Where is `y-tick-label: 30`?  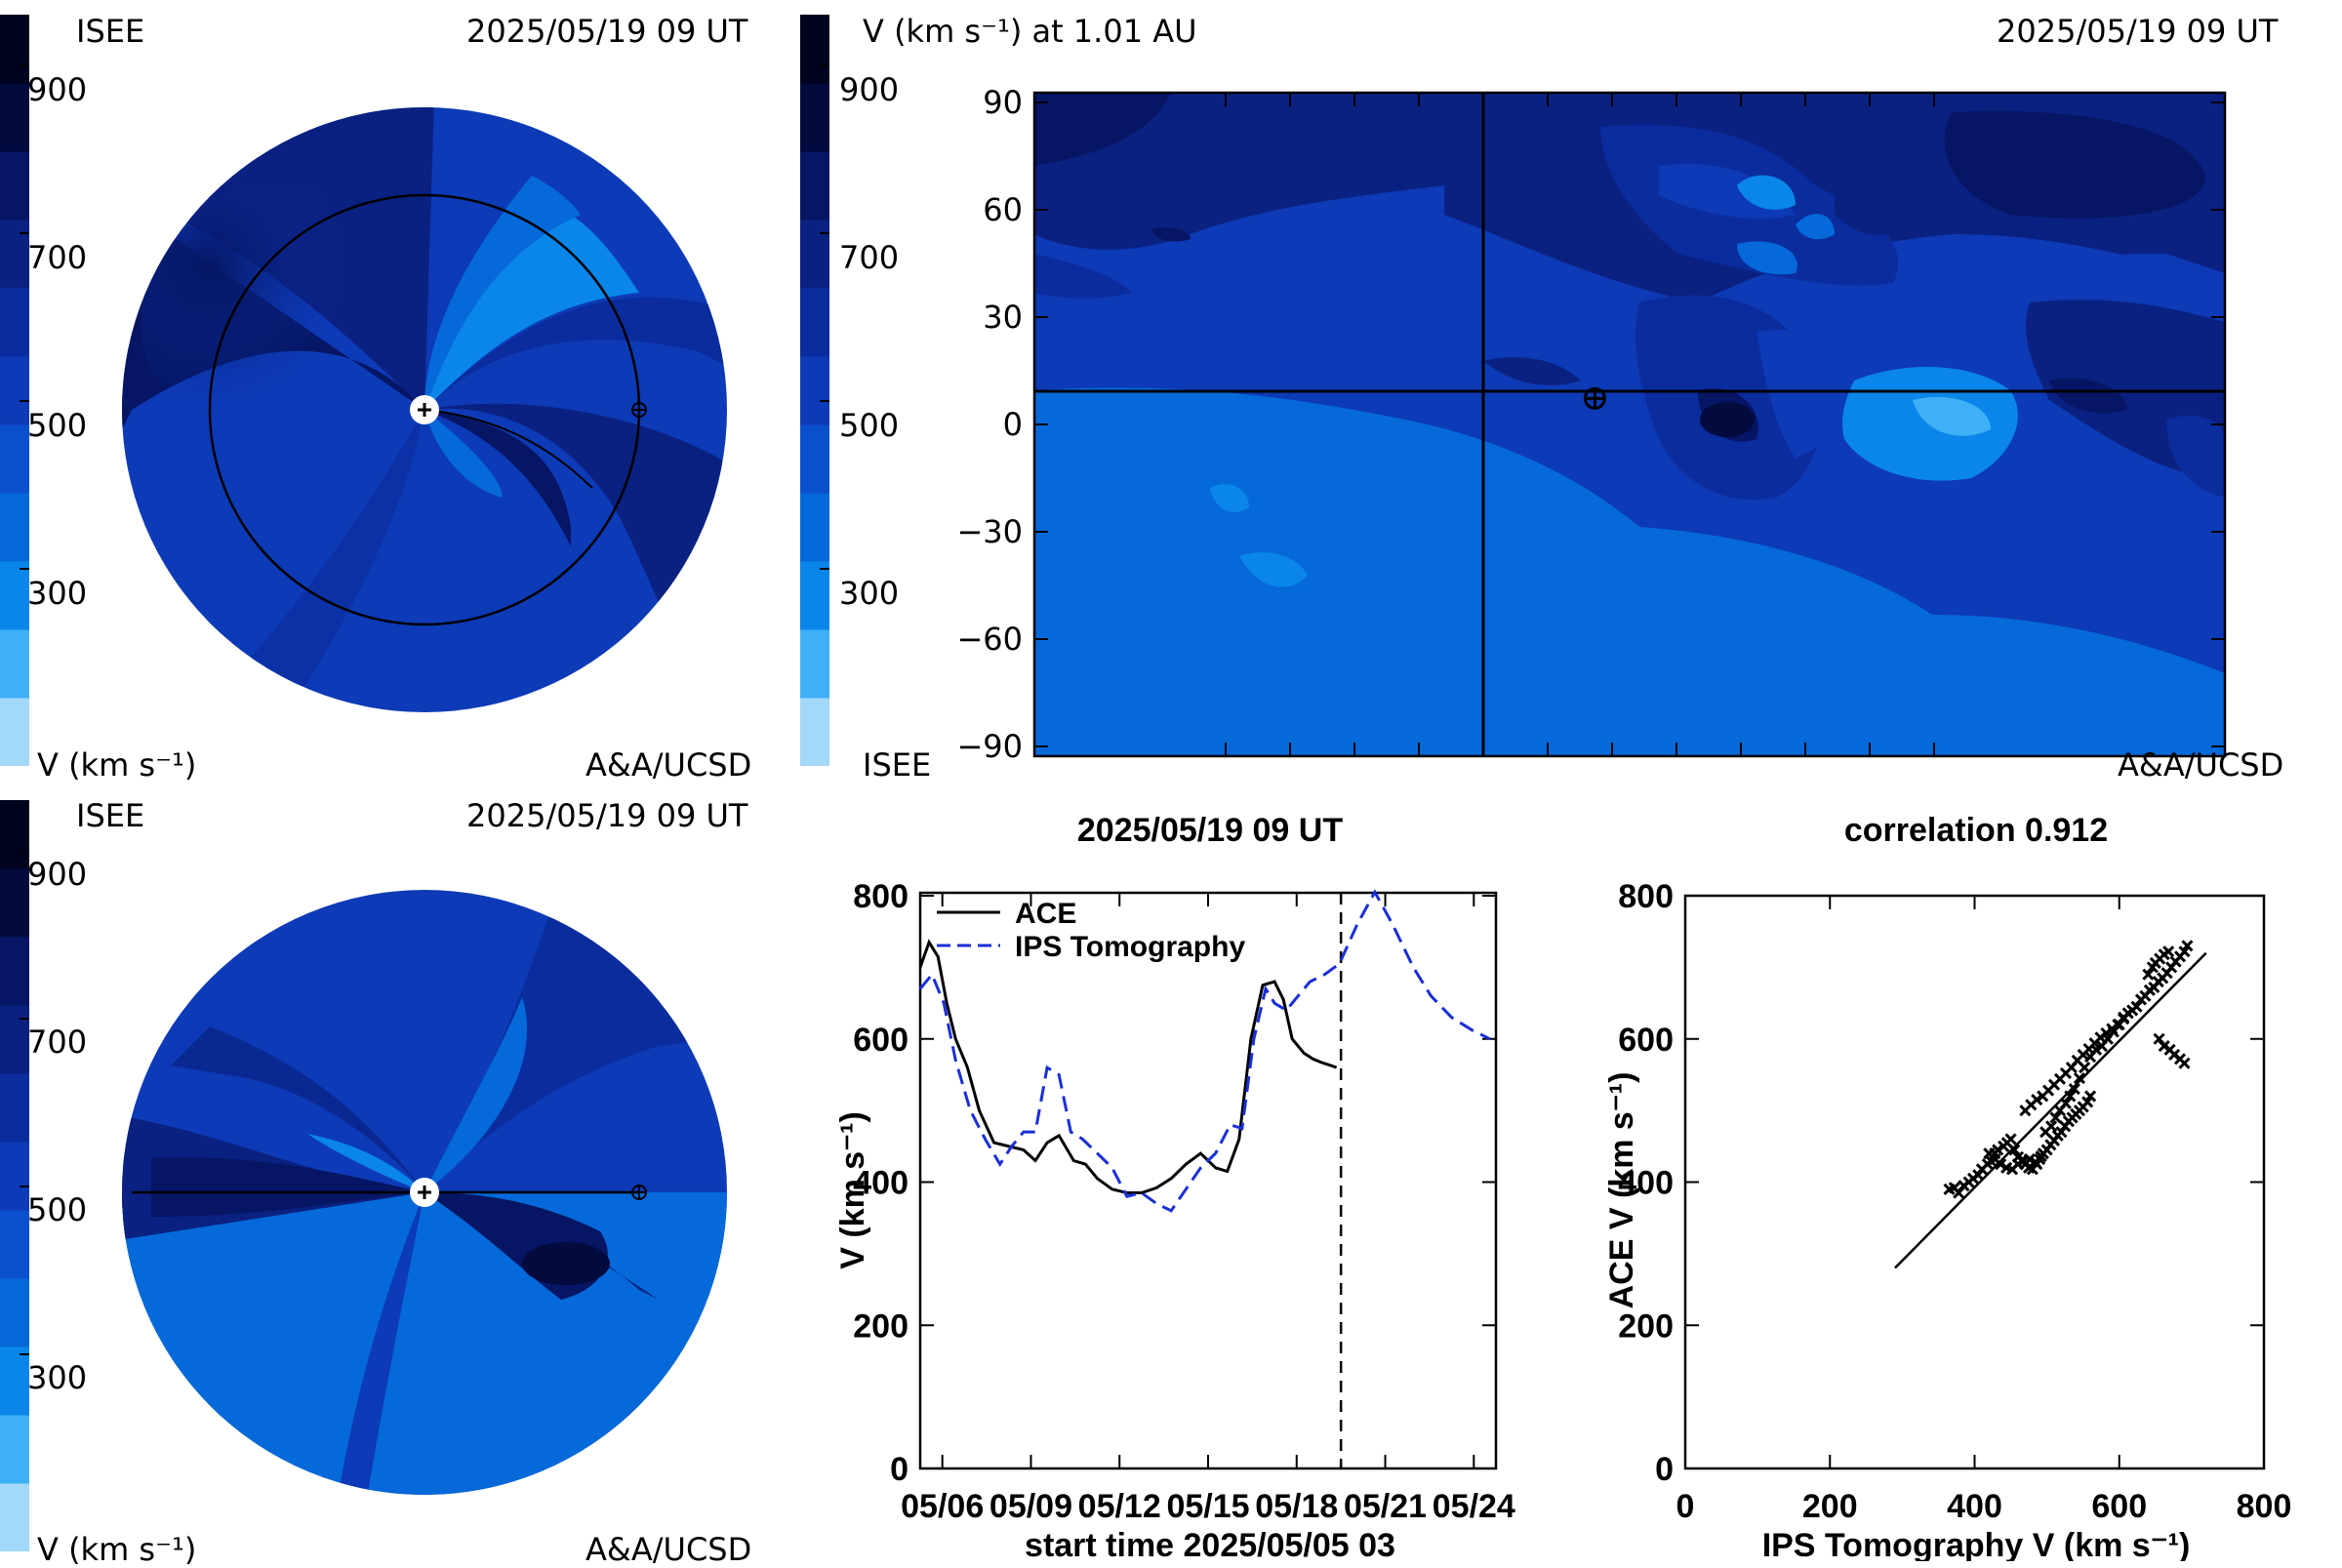 y-tick-label: 30 is located at coordinates (1003, 317).